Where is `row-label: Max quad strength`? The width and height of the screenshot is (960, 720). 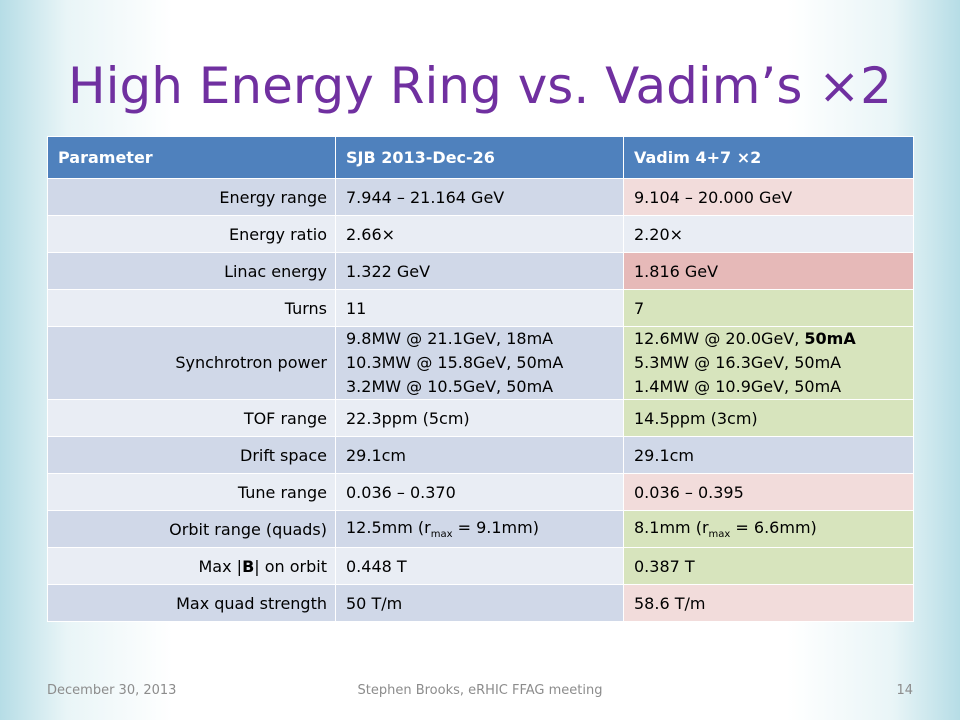 row-label: Max quad strength is located at coordinates (191, 603).